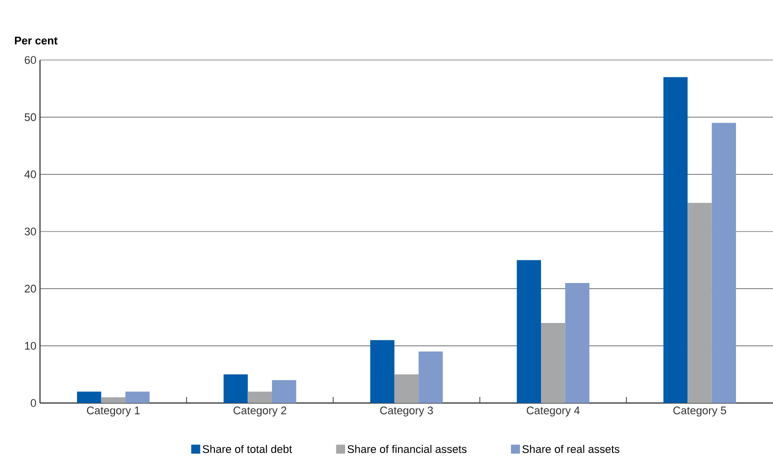 The width and height of the screenshot is (773, 463). What do you see at coordinates (30, 232) in the screenshot?
I see `y-tick-label: 30` at bounding box center [30, 232].